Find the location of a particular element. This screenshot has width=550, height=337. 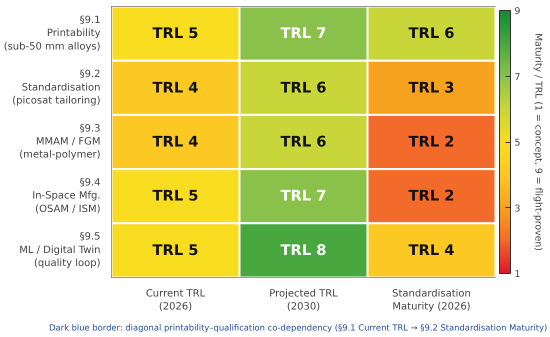

y-tick-label: §9.5 ML / Digital Twin (quality loop) is located at coordinates (60, 251).